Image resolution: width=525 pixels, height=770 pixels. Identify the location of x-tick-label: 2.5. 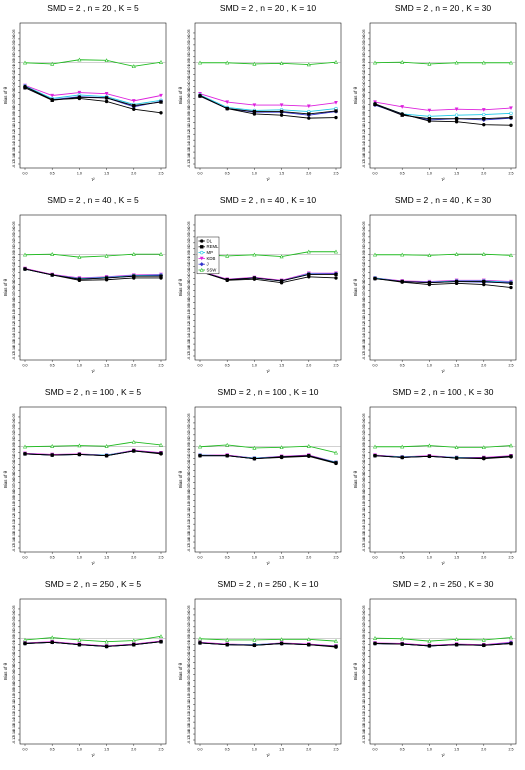
(161, 750).